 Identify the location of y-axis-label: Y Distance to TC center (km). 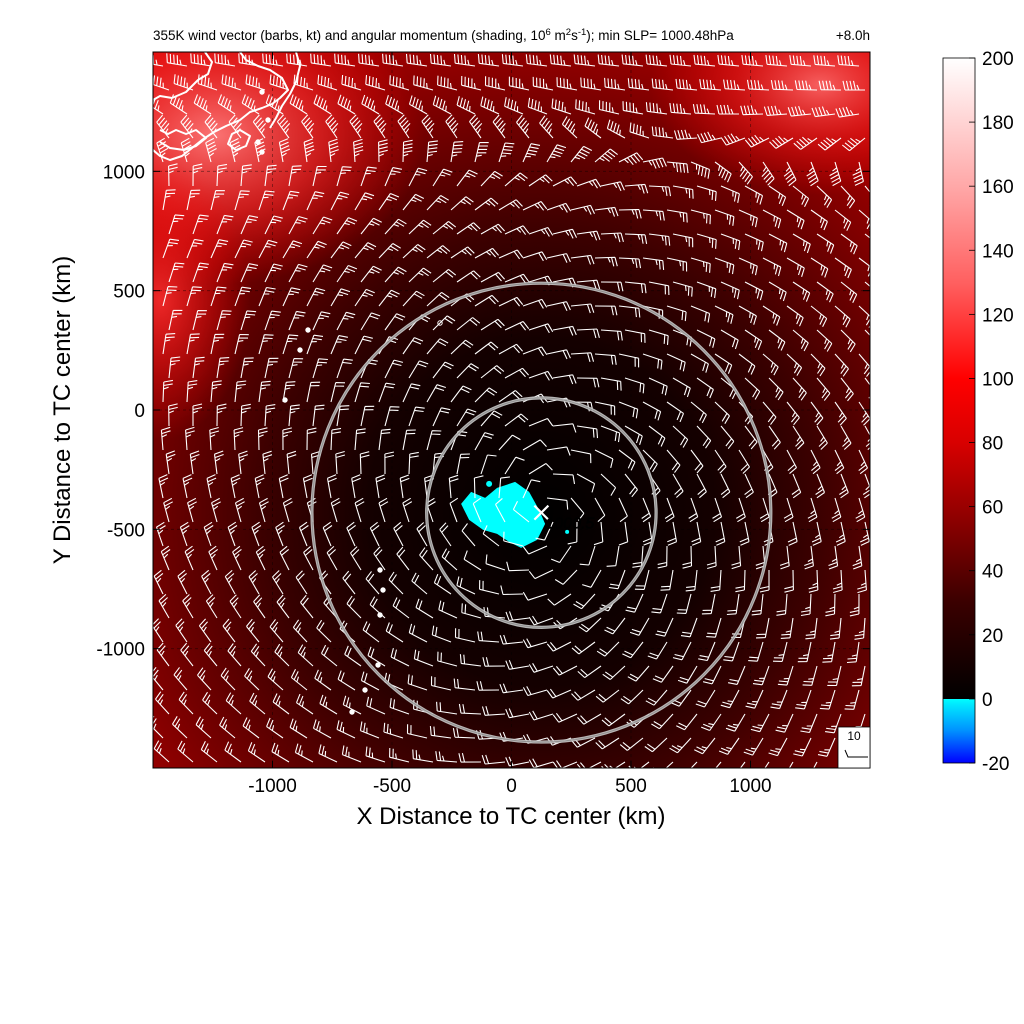
(62, 410).